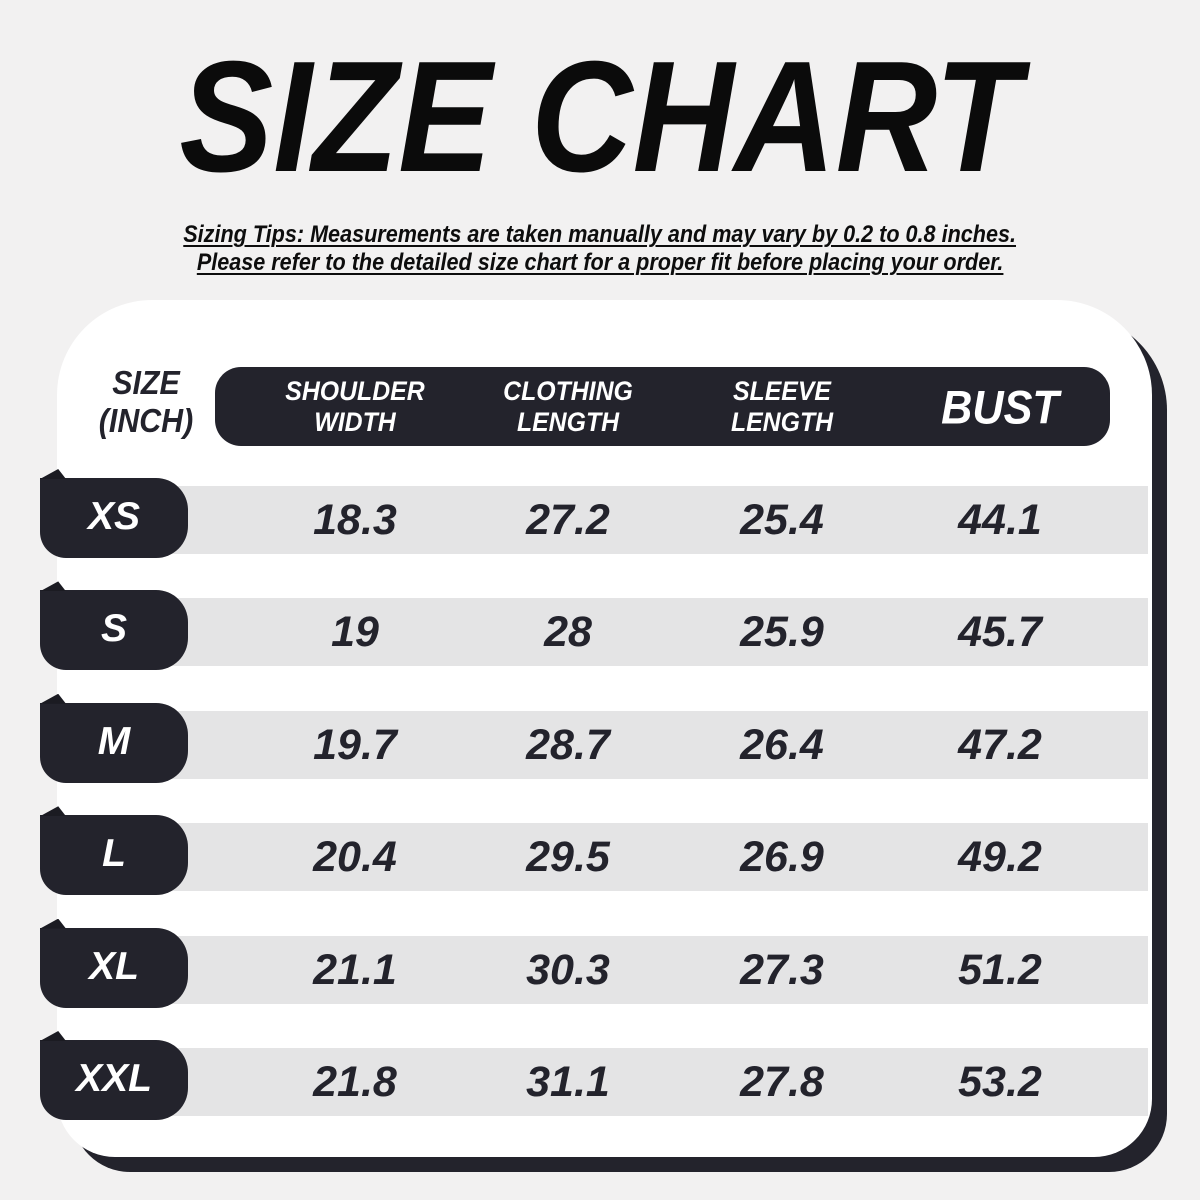  I want to click on cell-clothing-length: 28.7, so click(568, 744).